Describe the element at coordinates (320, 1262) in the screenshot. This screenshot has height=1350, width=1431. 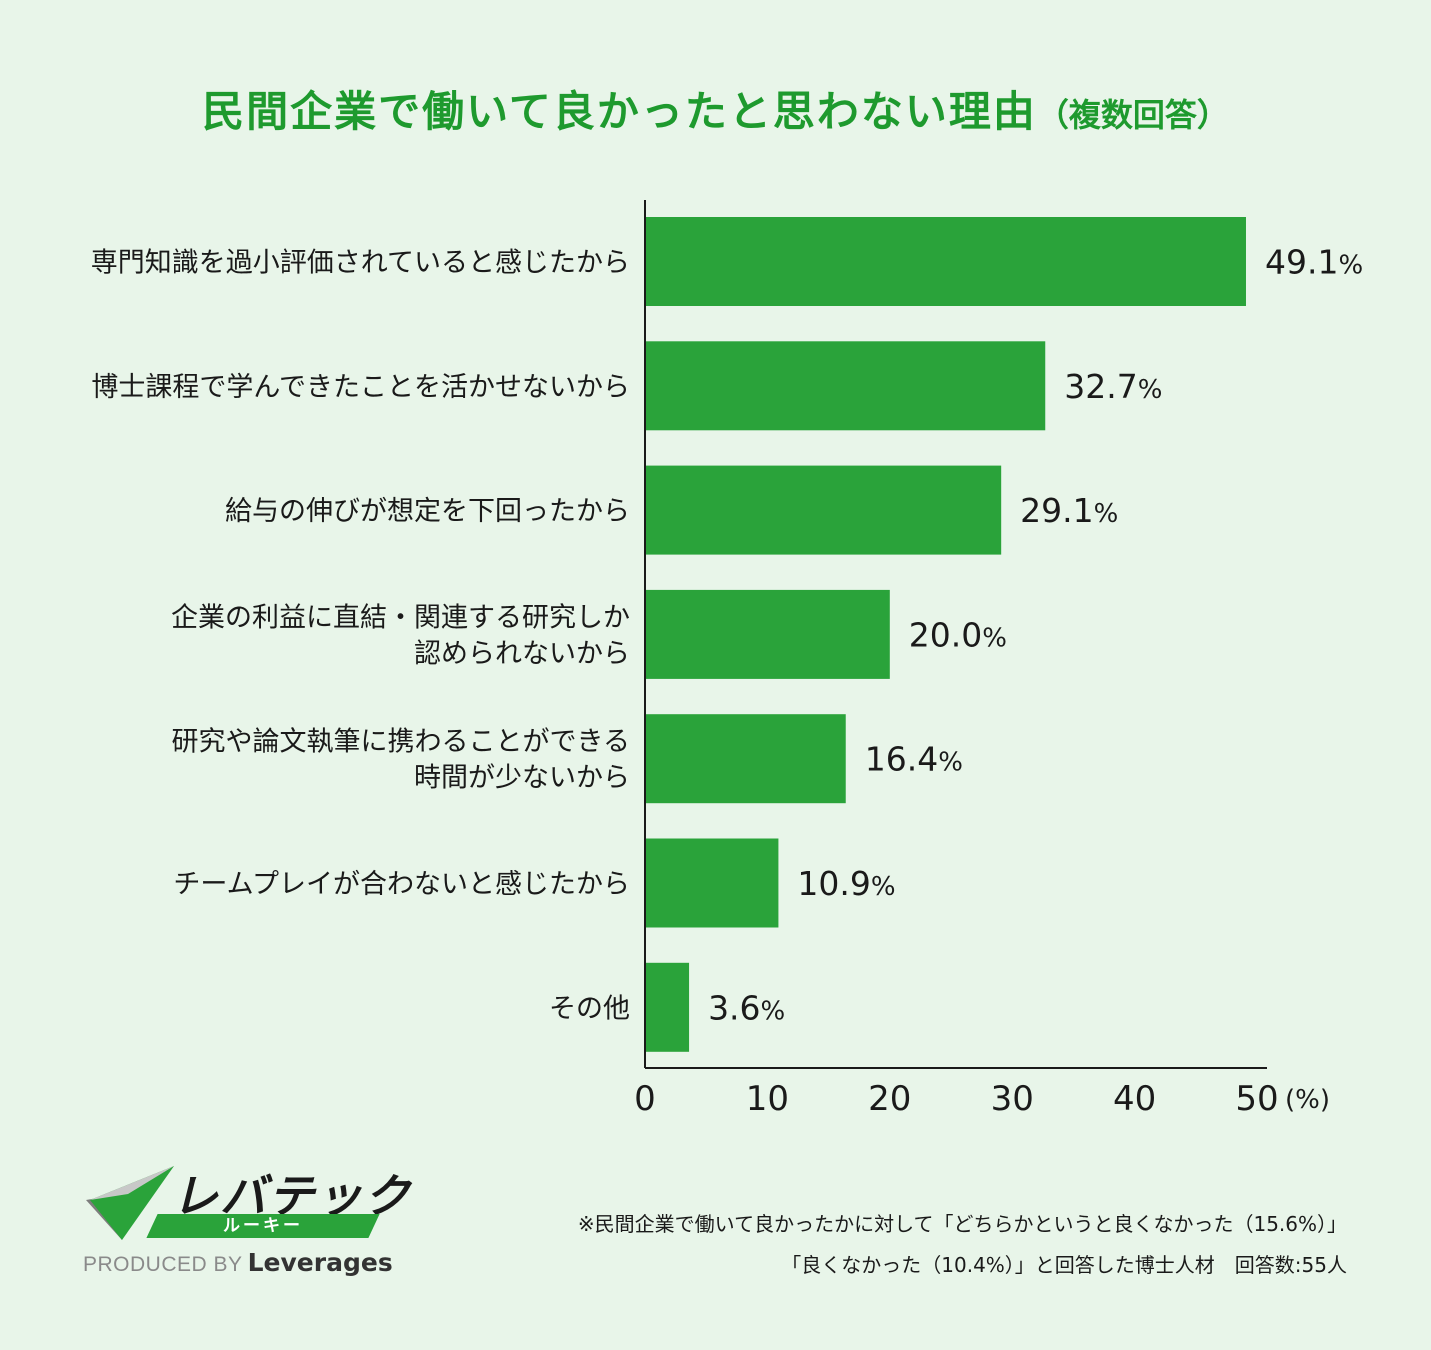
I see `company-name: Leverages` at that location.